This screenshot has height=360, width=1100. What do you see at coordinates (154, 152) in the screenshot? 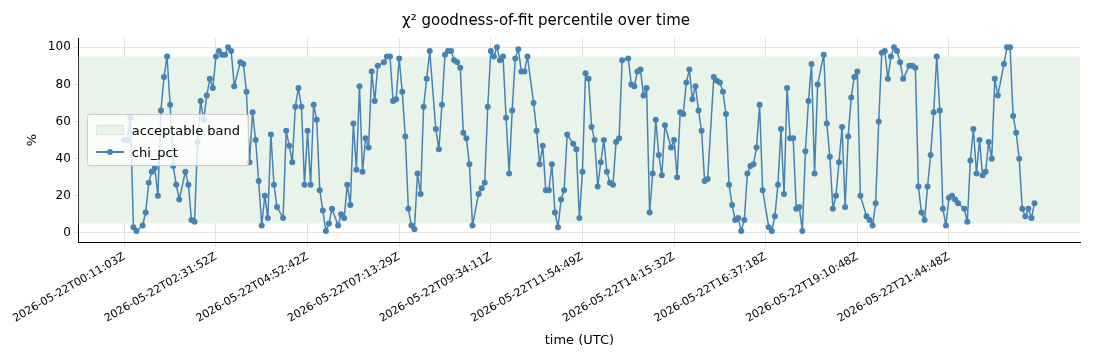
I see `legend-label: chi_pct` at bounding box center [154, 152].